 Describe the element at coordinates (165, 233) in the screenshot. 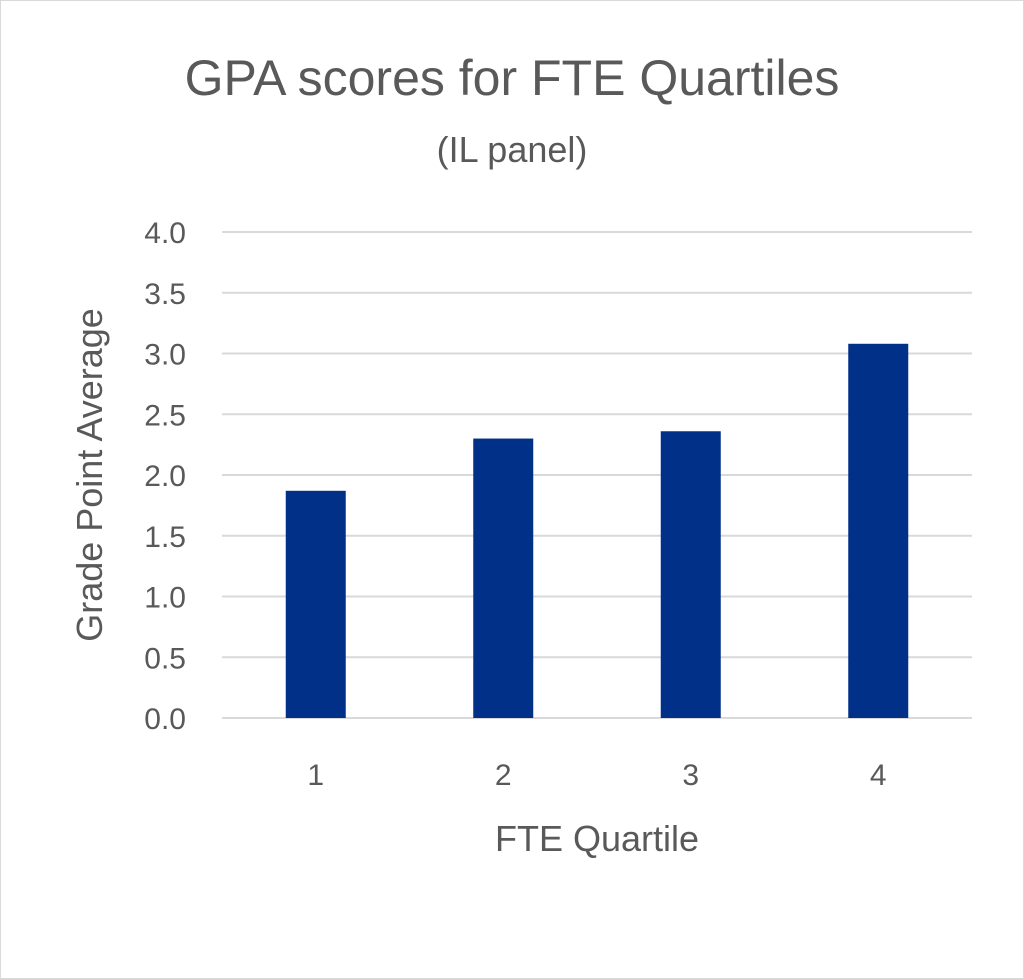

I see `y-tick-label: 4.0` at that location.